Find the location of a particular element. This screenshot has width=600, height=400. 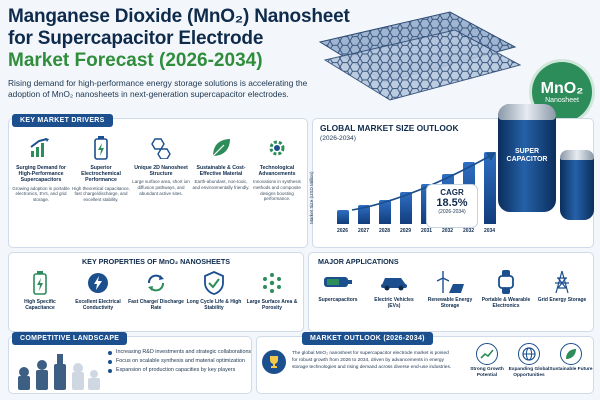

property-item: Long Cycle Life & High Stability is located at coordinates (214, 290).